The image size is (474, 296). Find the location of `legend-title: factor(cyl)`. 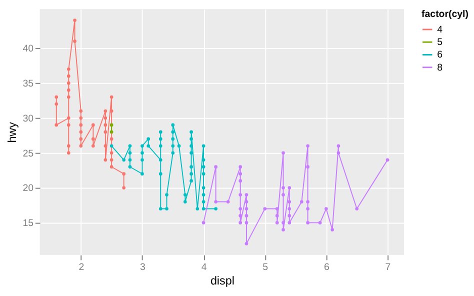

legend-title: factor(cyl) is located at coordinates (445, 14).